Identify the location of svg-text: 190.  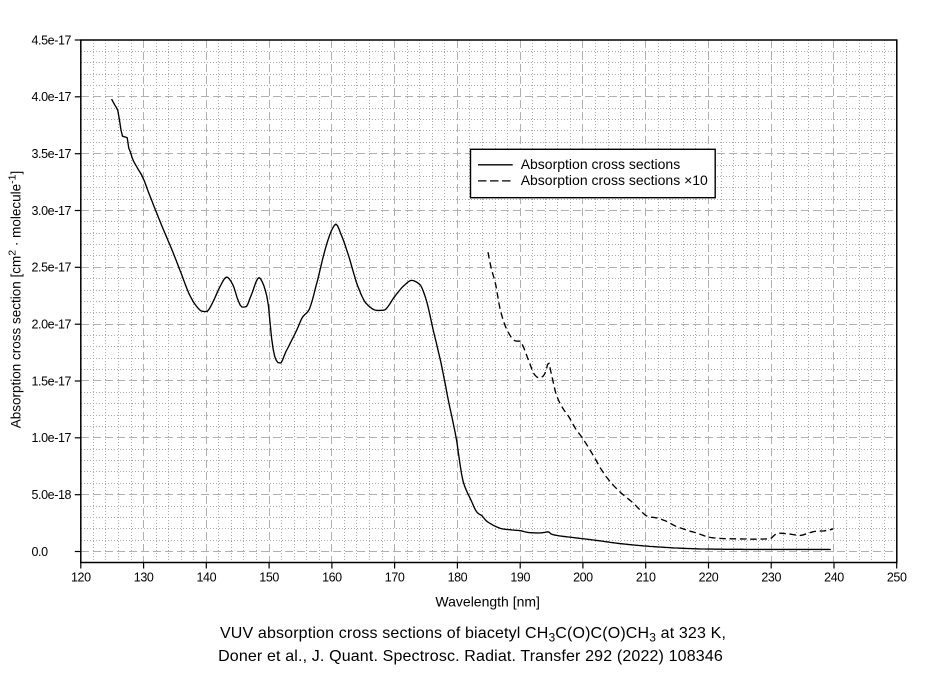
(520, 578).